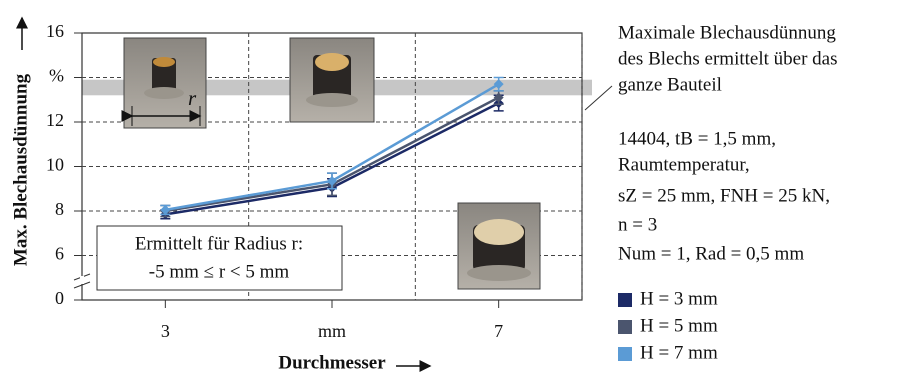 This screenshot has width=921, height=377. What do you see at coordinates (724, 195) in the screenshot?
I see `condition: sZ = 25 mm, FNH = 25 kN,` at bounding box center [724, 195].